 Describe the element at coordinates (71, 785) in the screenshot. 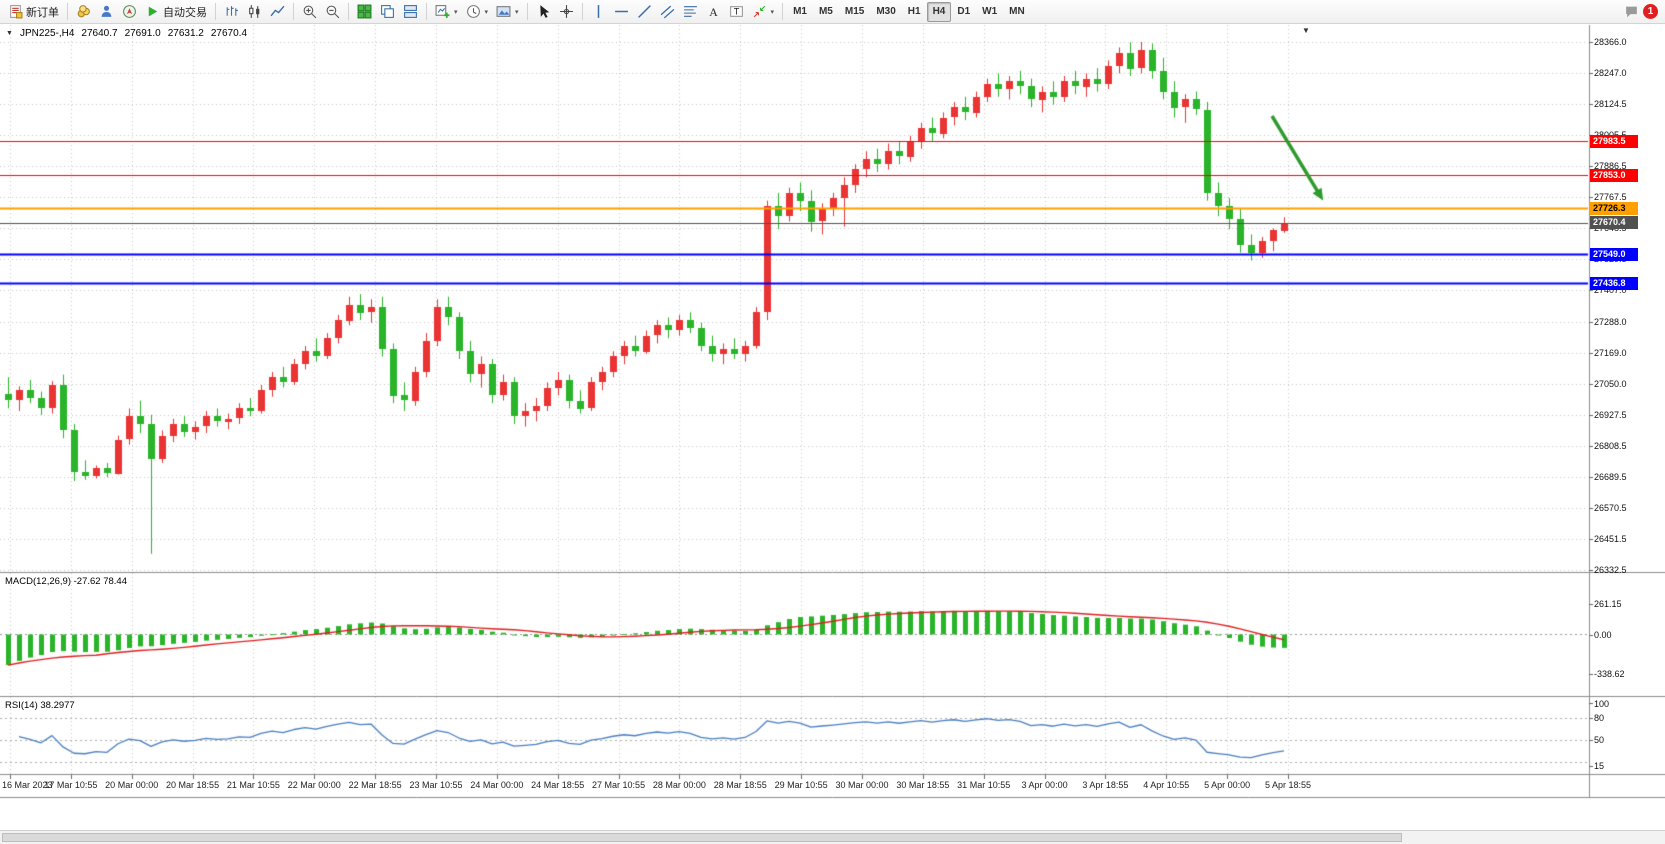

I see `time-axis-label: 17 Mar 10:55` at that location.